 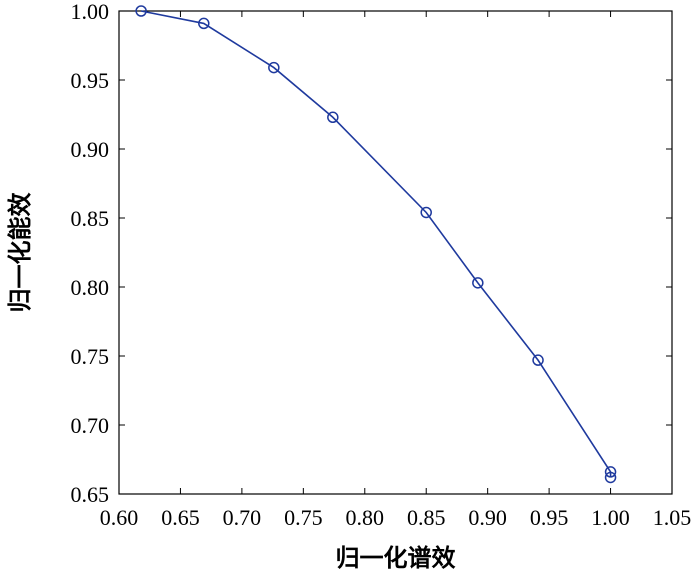 What do you see at coordinates (303, 517) in the screenshot?
I see `x-tick-label: 0.75` at bounding box center [303, 517].